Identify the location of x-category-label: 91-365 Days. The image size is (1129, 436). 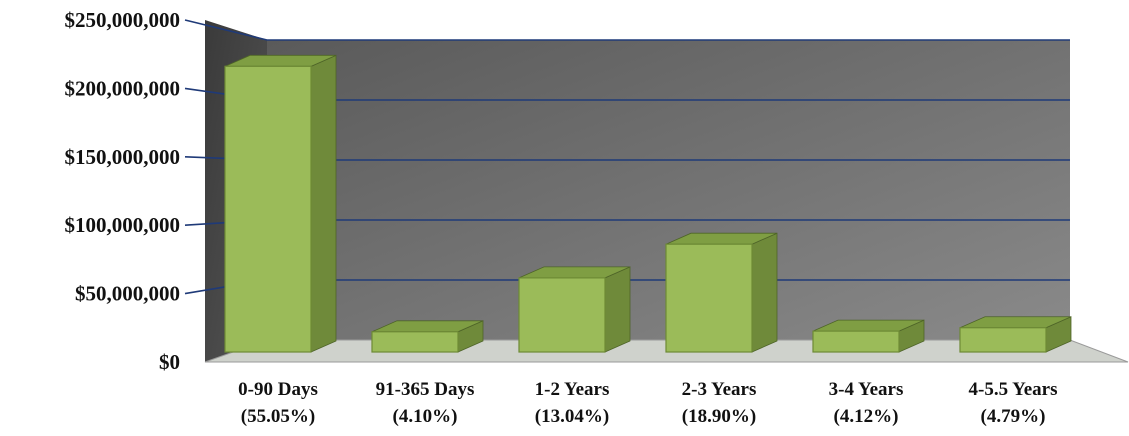
(425, 389).